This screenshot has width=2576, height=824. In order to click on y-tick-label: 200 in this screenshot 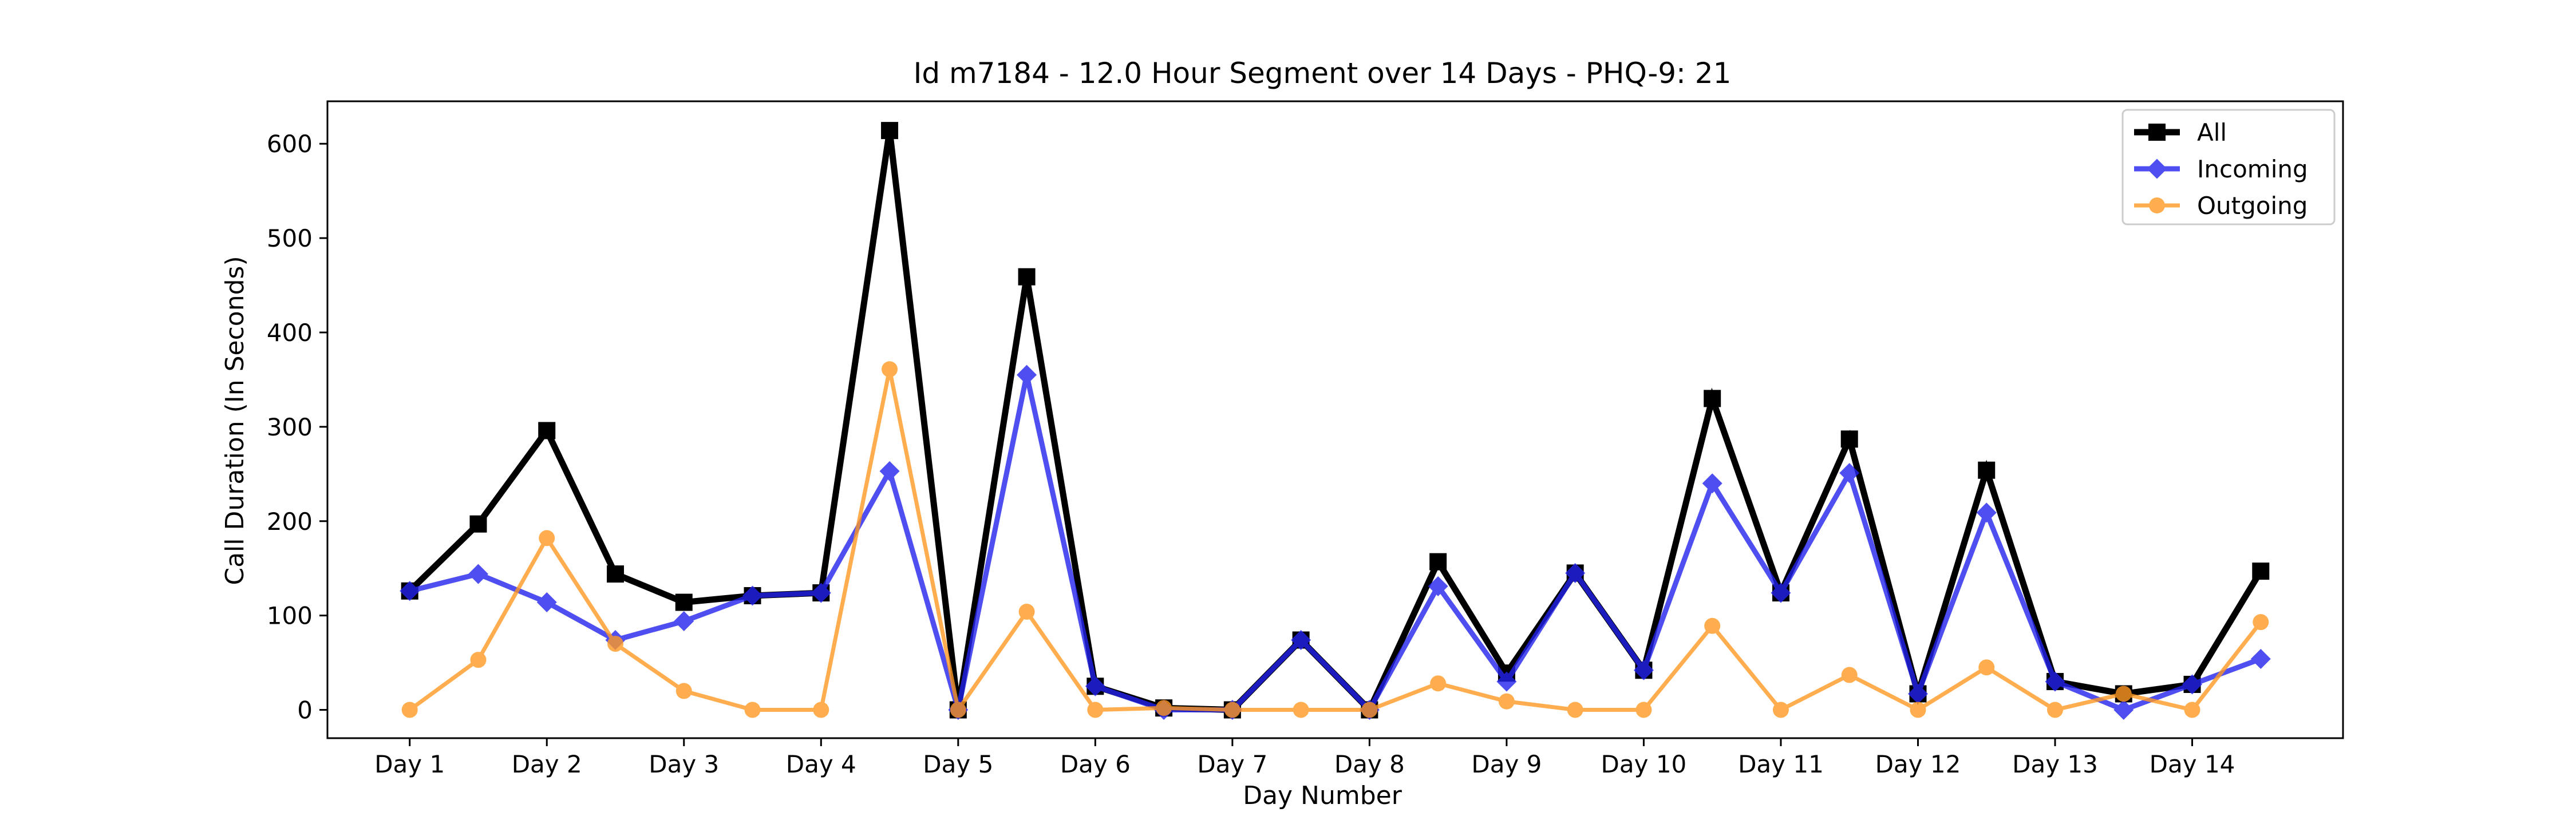, I will do `click(290, 522)`.